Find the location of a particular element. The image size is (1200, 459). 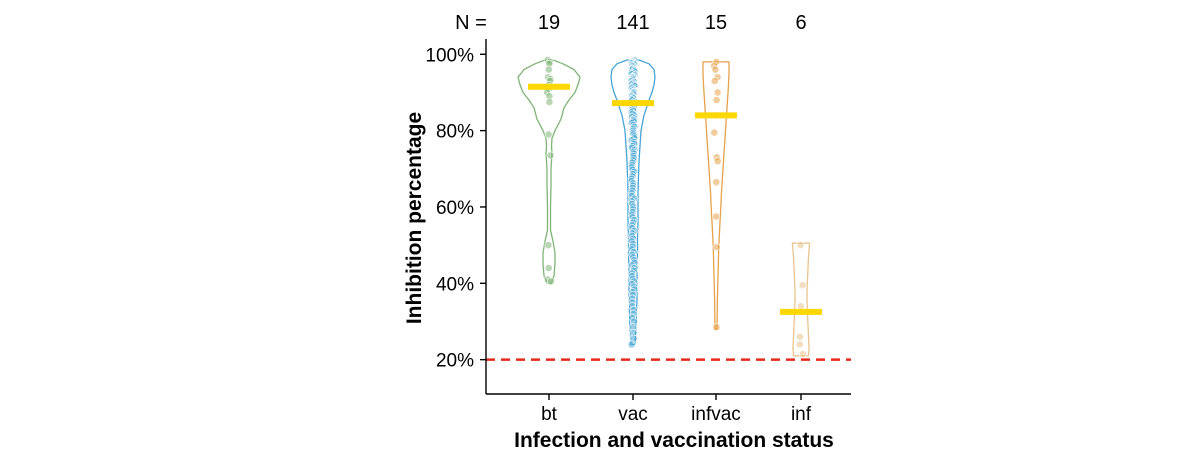

sample-size-row: N = 19 141 15 6 is located at coordinates (630, 23).